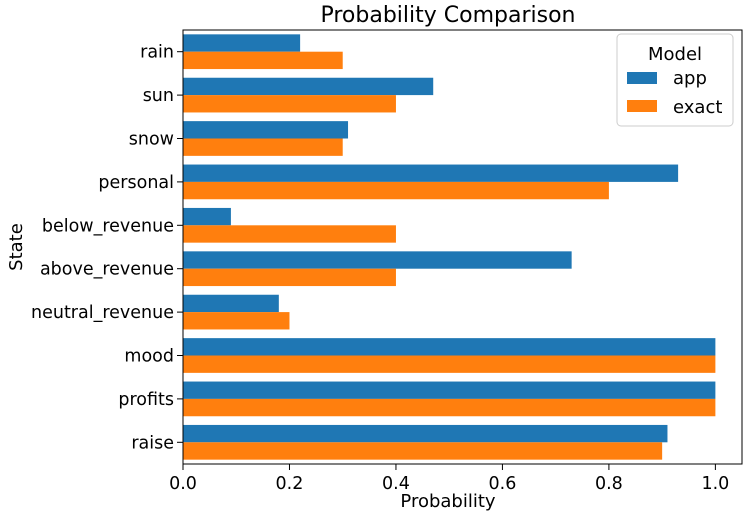 The image size is (752, 518). I want to click on legend-swatch-exact, so click(642, 106).